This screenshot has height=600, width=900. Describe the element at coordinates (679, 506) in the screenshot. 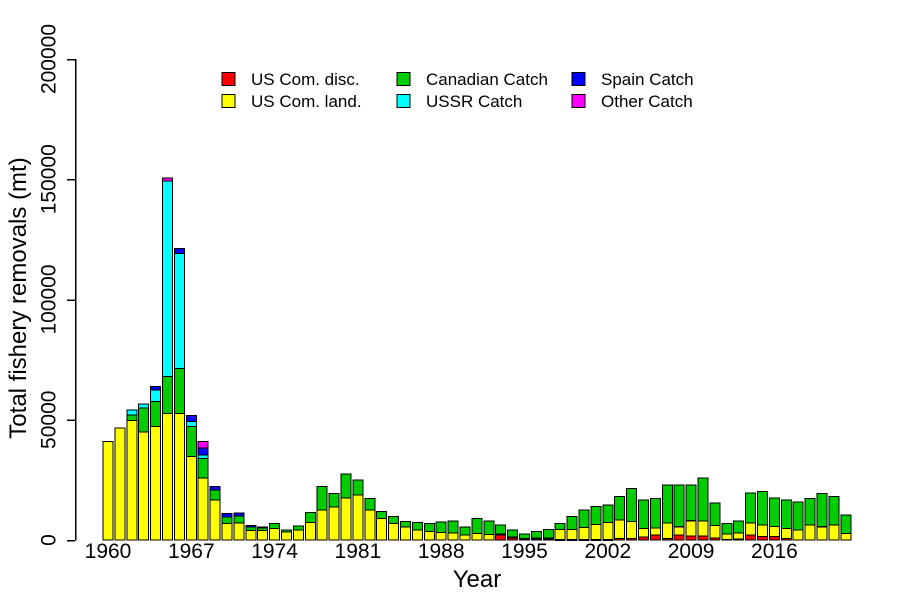

I see `bar-segment-2008-canadian-catch` at that location.